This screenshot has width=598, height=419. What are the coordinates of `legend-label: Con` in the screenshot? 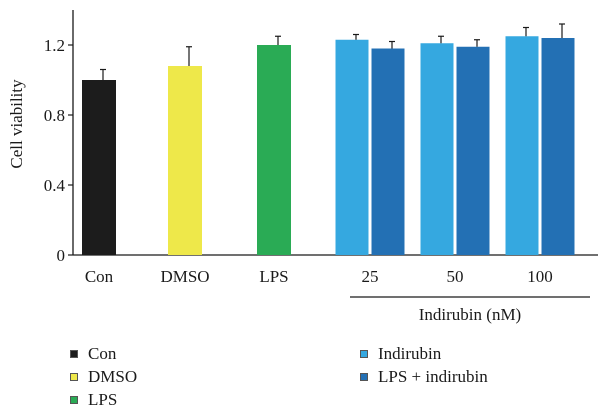 It's located at (102, 353).